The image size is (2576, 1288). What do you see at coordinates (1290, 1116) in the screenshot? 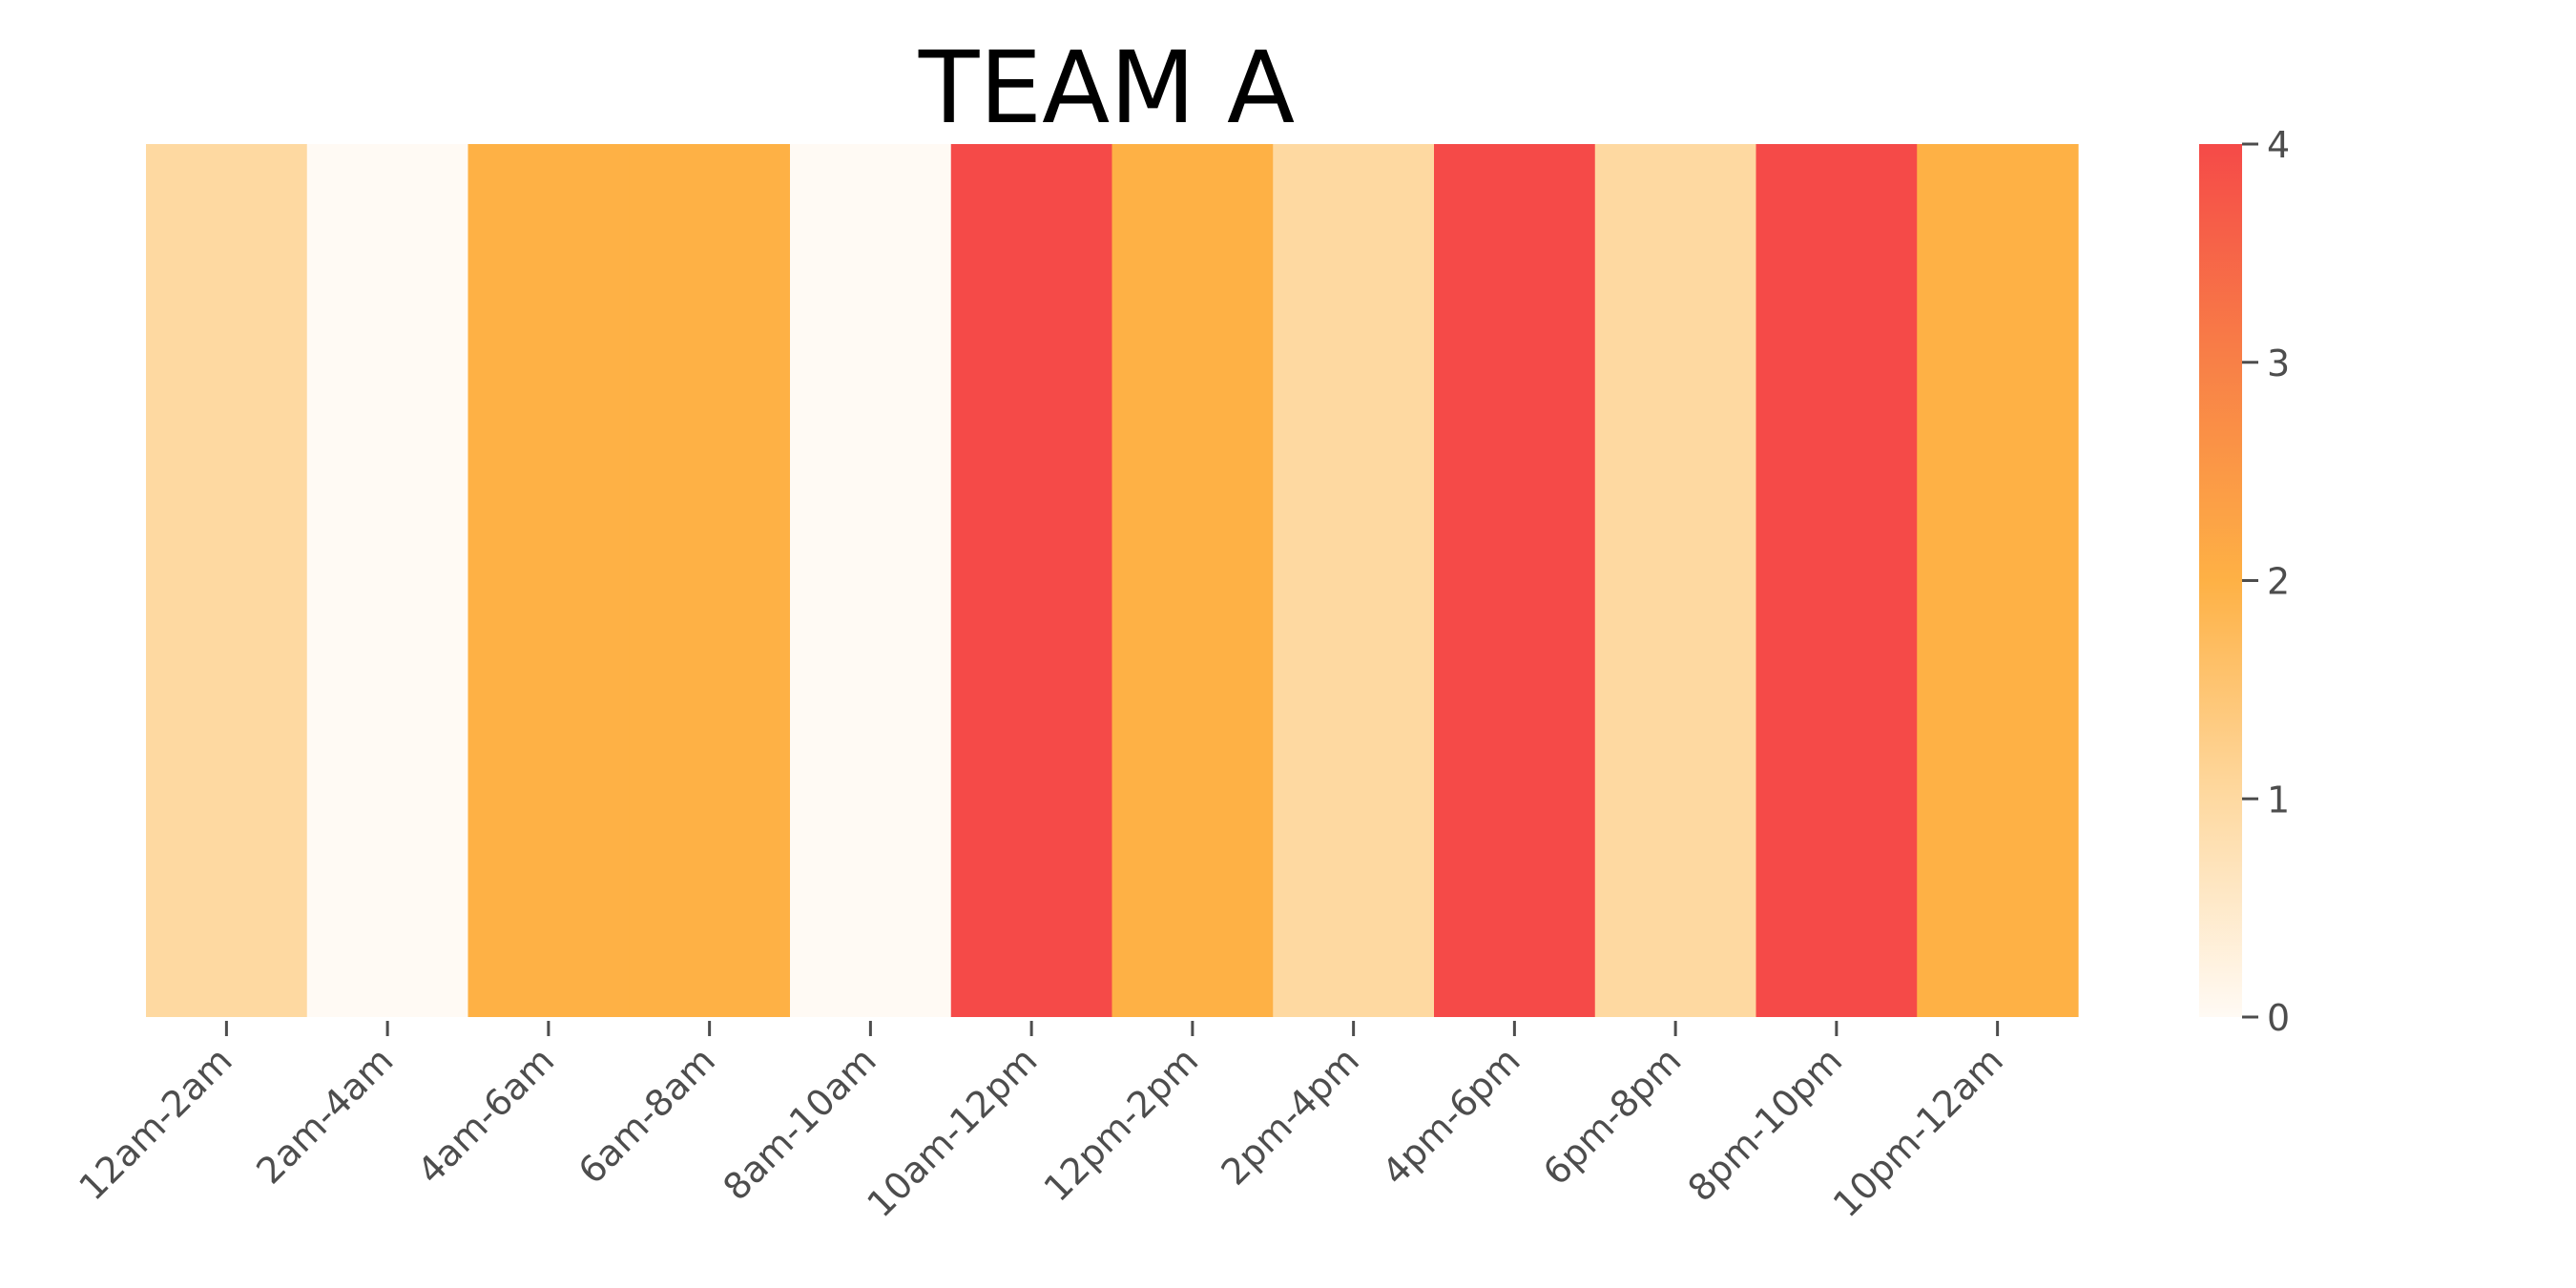
I see `x-tick-label: 2pm-4pm` at bounding box center [1290, 1116].